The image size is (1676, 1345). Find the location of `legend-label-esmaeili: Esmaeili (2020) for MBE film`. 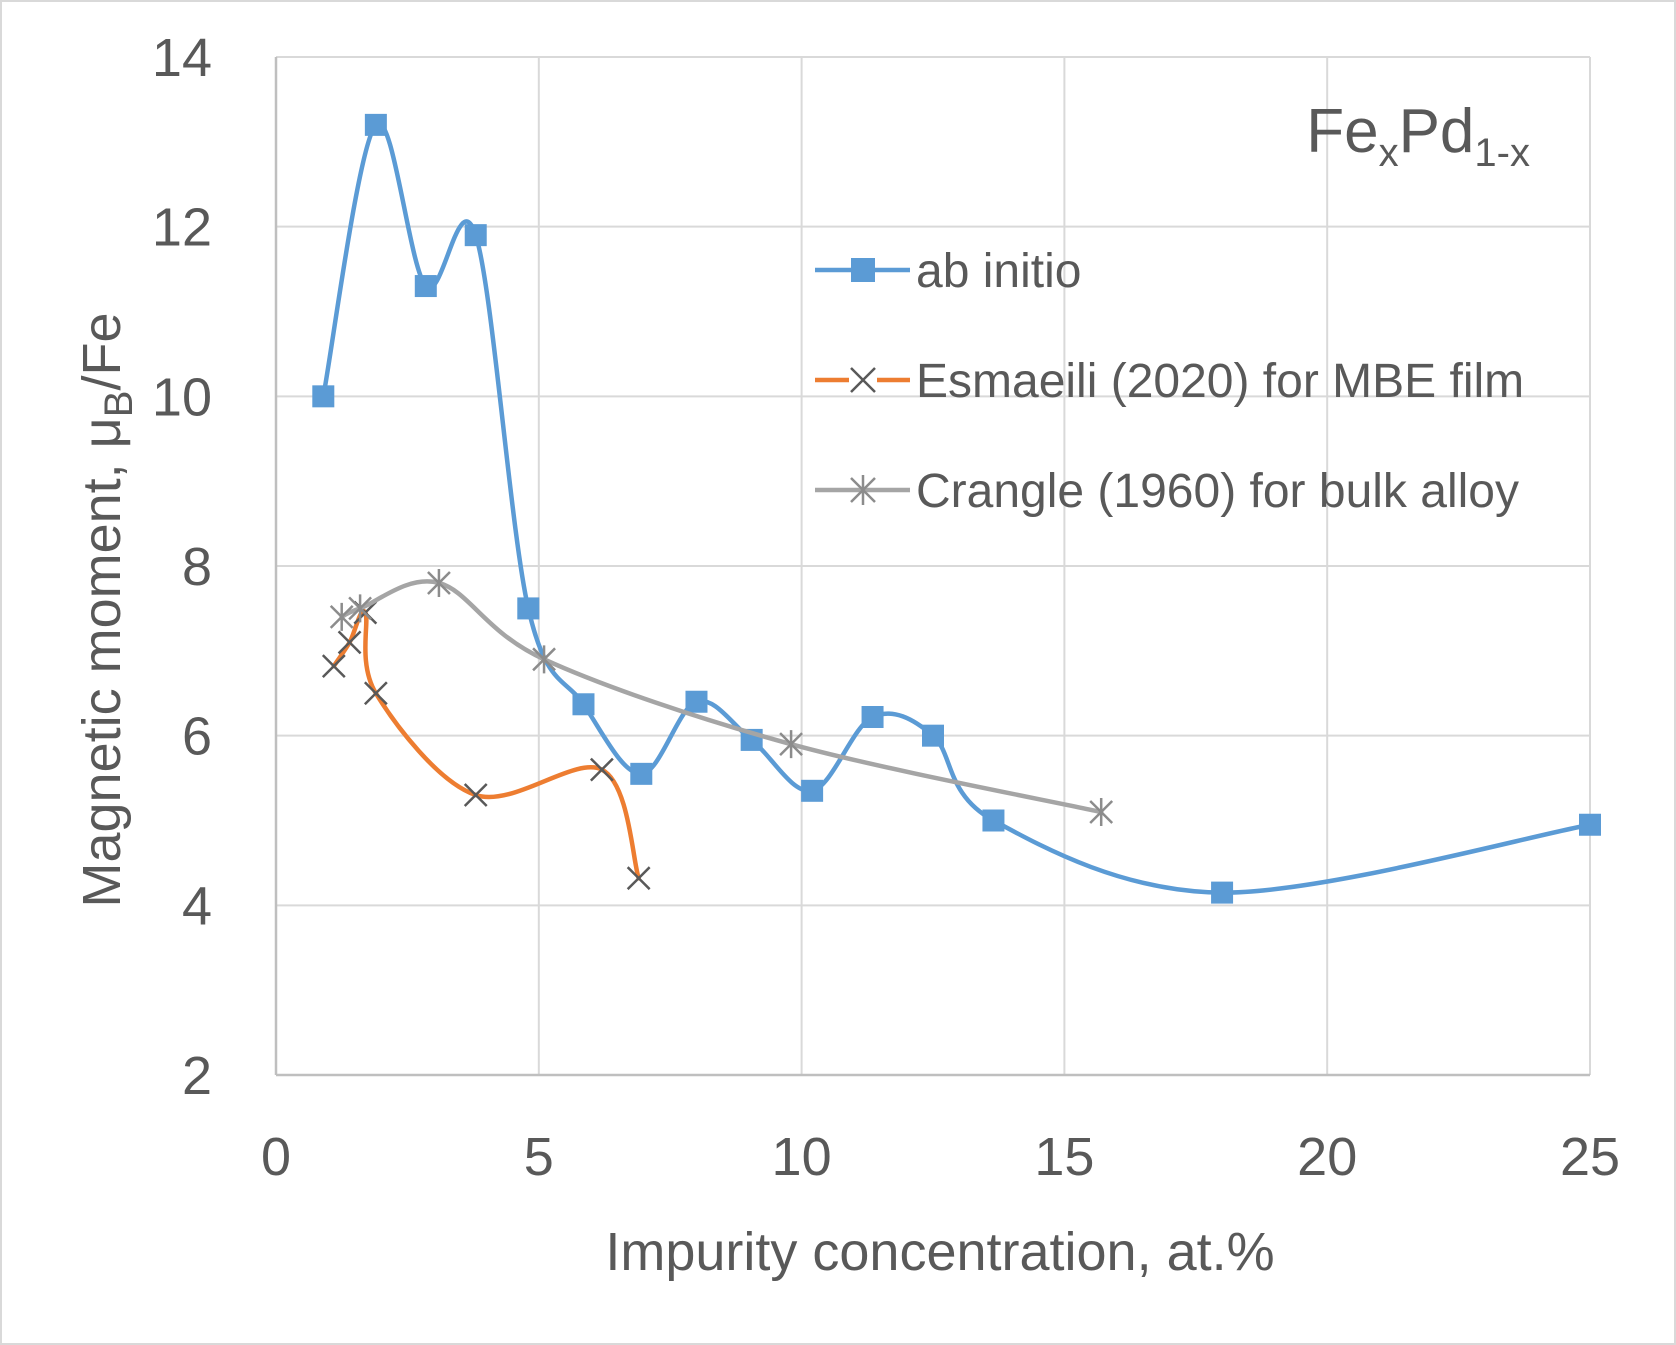

legend-label-esmaeili: Esmaeili (2020) for MBE film is located at coordinates (1220, 381).